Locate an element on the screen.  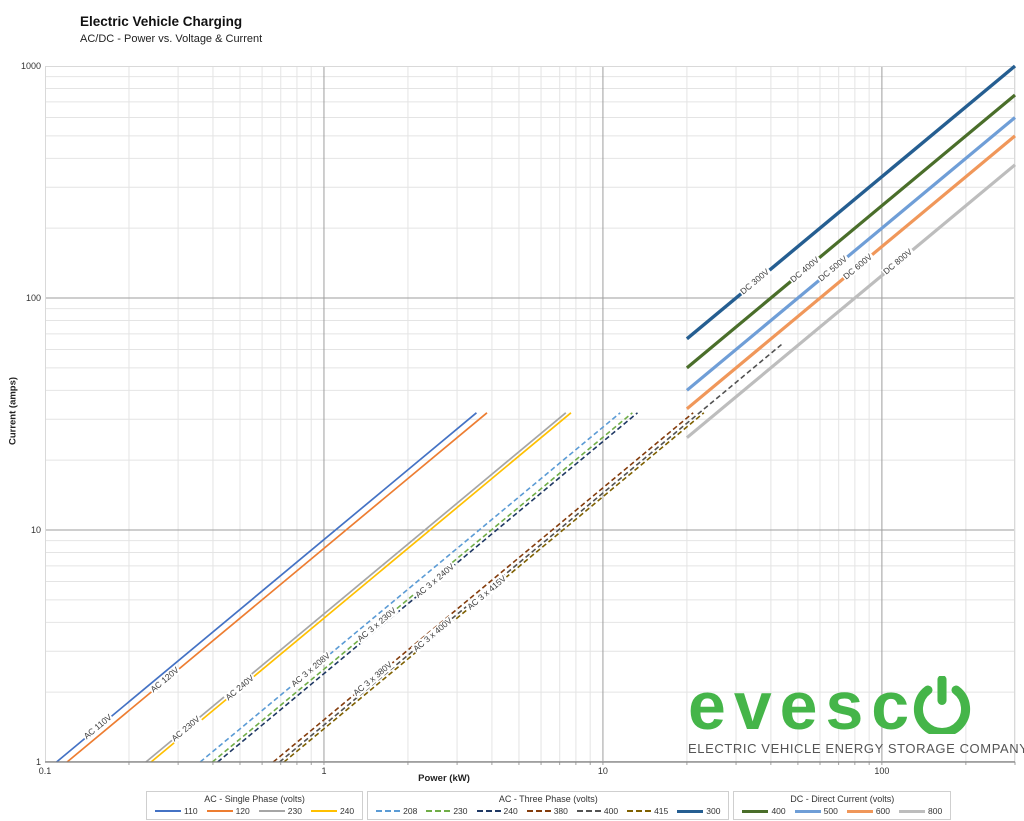
logo-plug-icon is located at coordinates (40, 38).